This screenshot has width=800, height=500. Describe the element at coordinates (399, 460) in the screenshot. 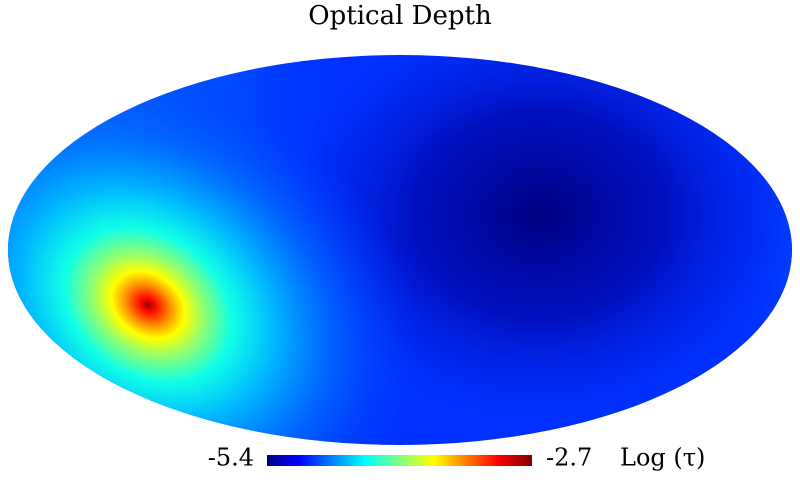

I see `colorbar` at that location.